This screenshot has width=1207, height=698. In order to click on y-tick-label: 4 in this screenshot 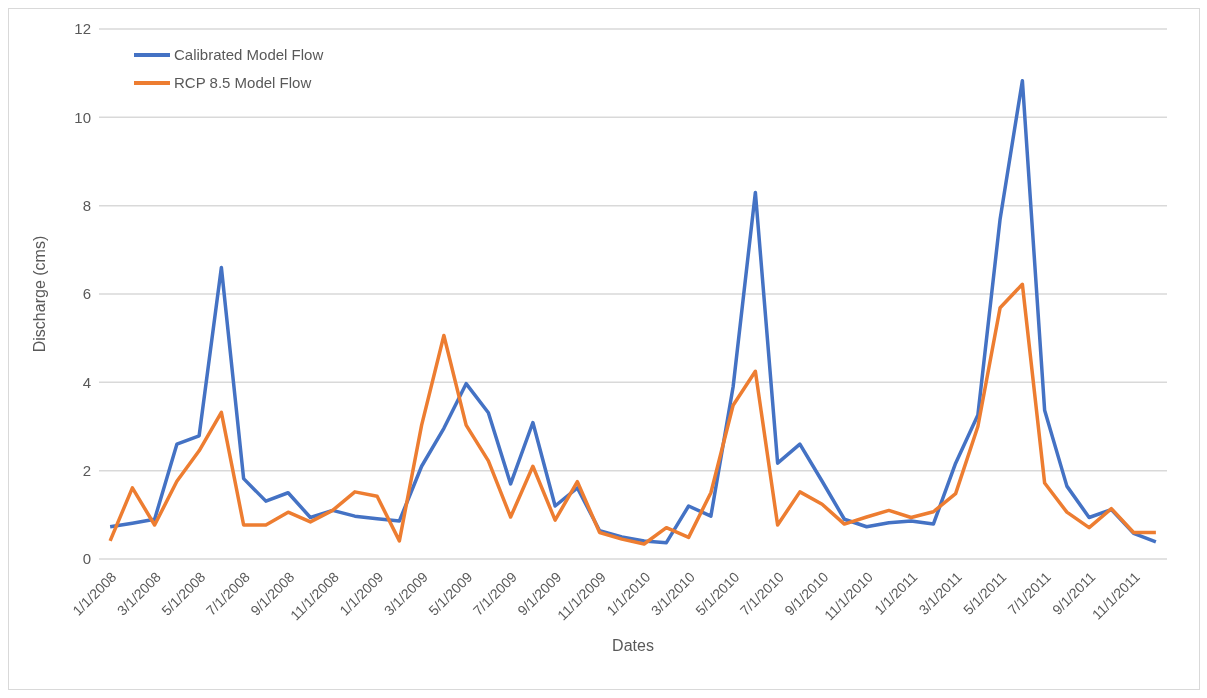, I will do `click(86, 382)`.